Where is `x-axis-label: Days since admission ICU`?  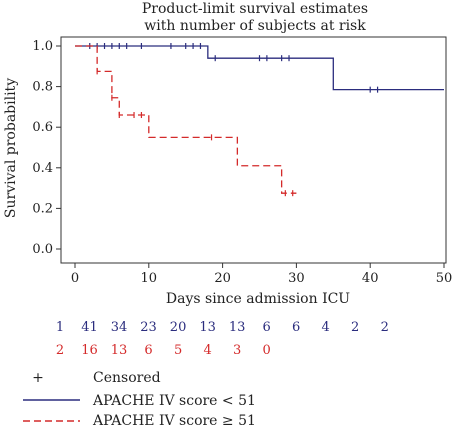 x-axis-label: Days since admission ICU is located at coordinates (258, 299).